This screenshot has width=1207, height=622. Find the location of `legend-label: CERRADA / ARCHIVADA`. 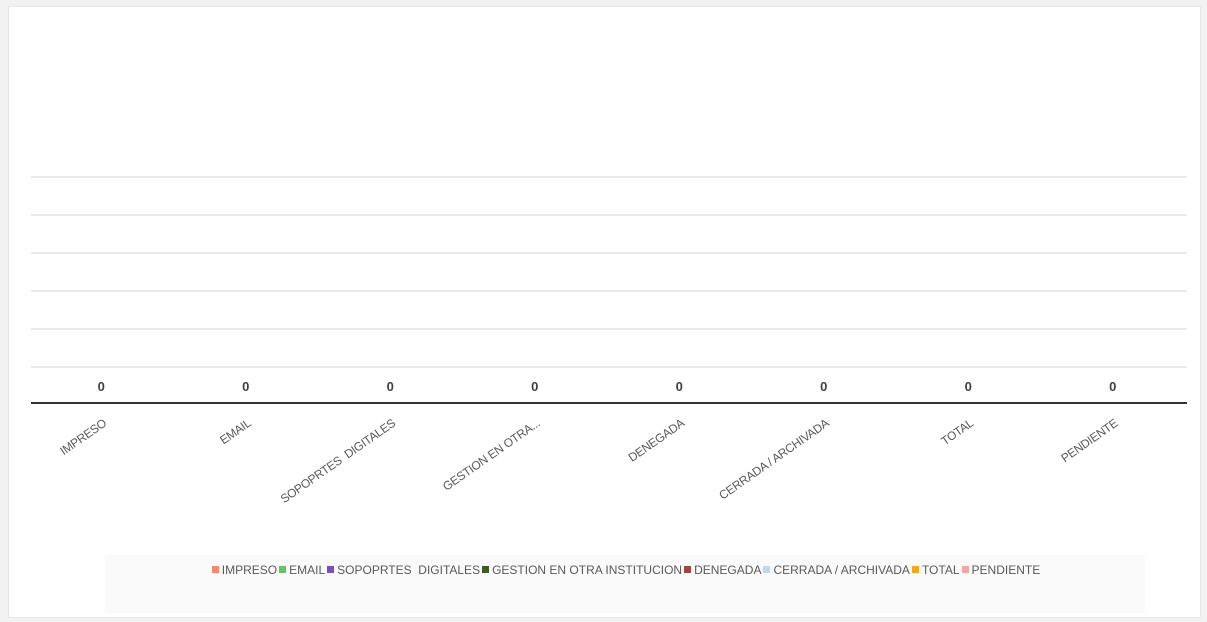

legend-label: CERRADA / ARCHIVADA is located at coordinates (841, 570).